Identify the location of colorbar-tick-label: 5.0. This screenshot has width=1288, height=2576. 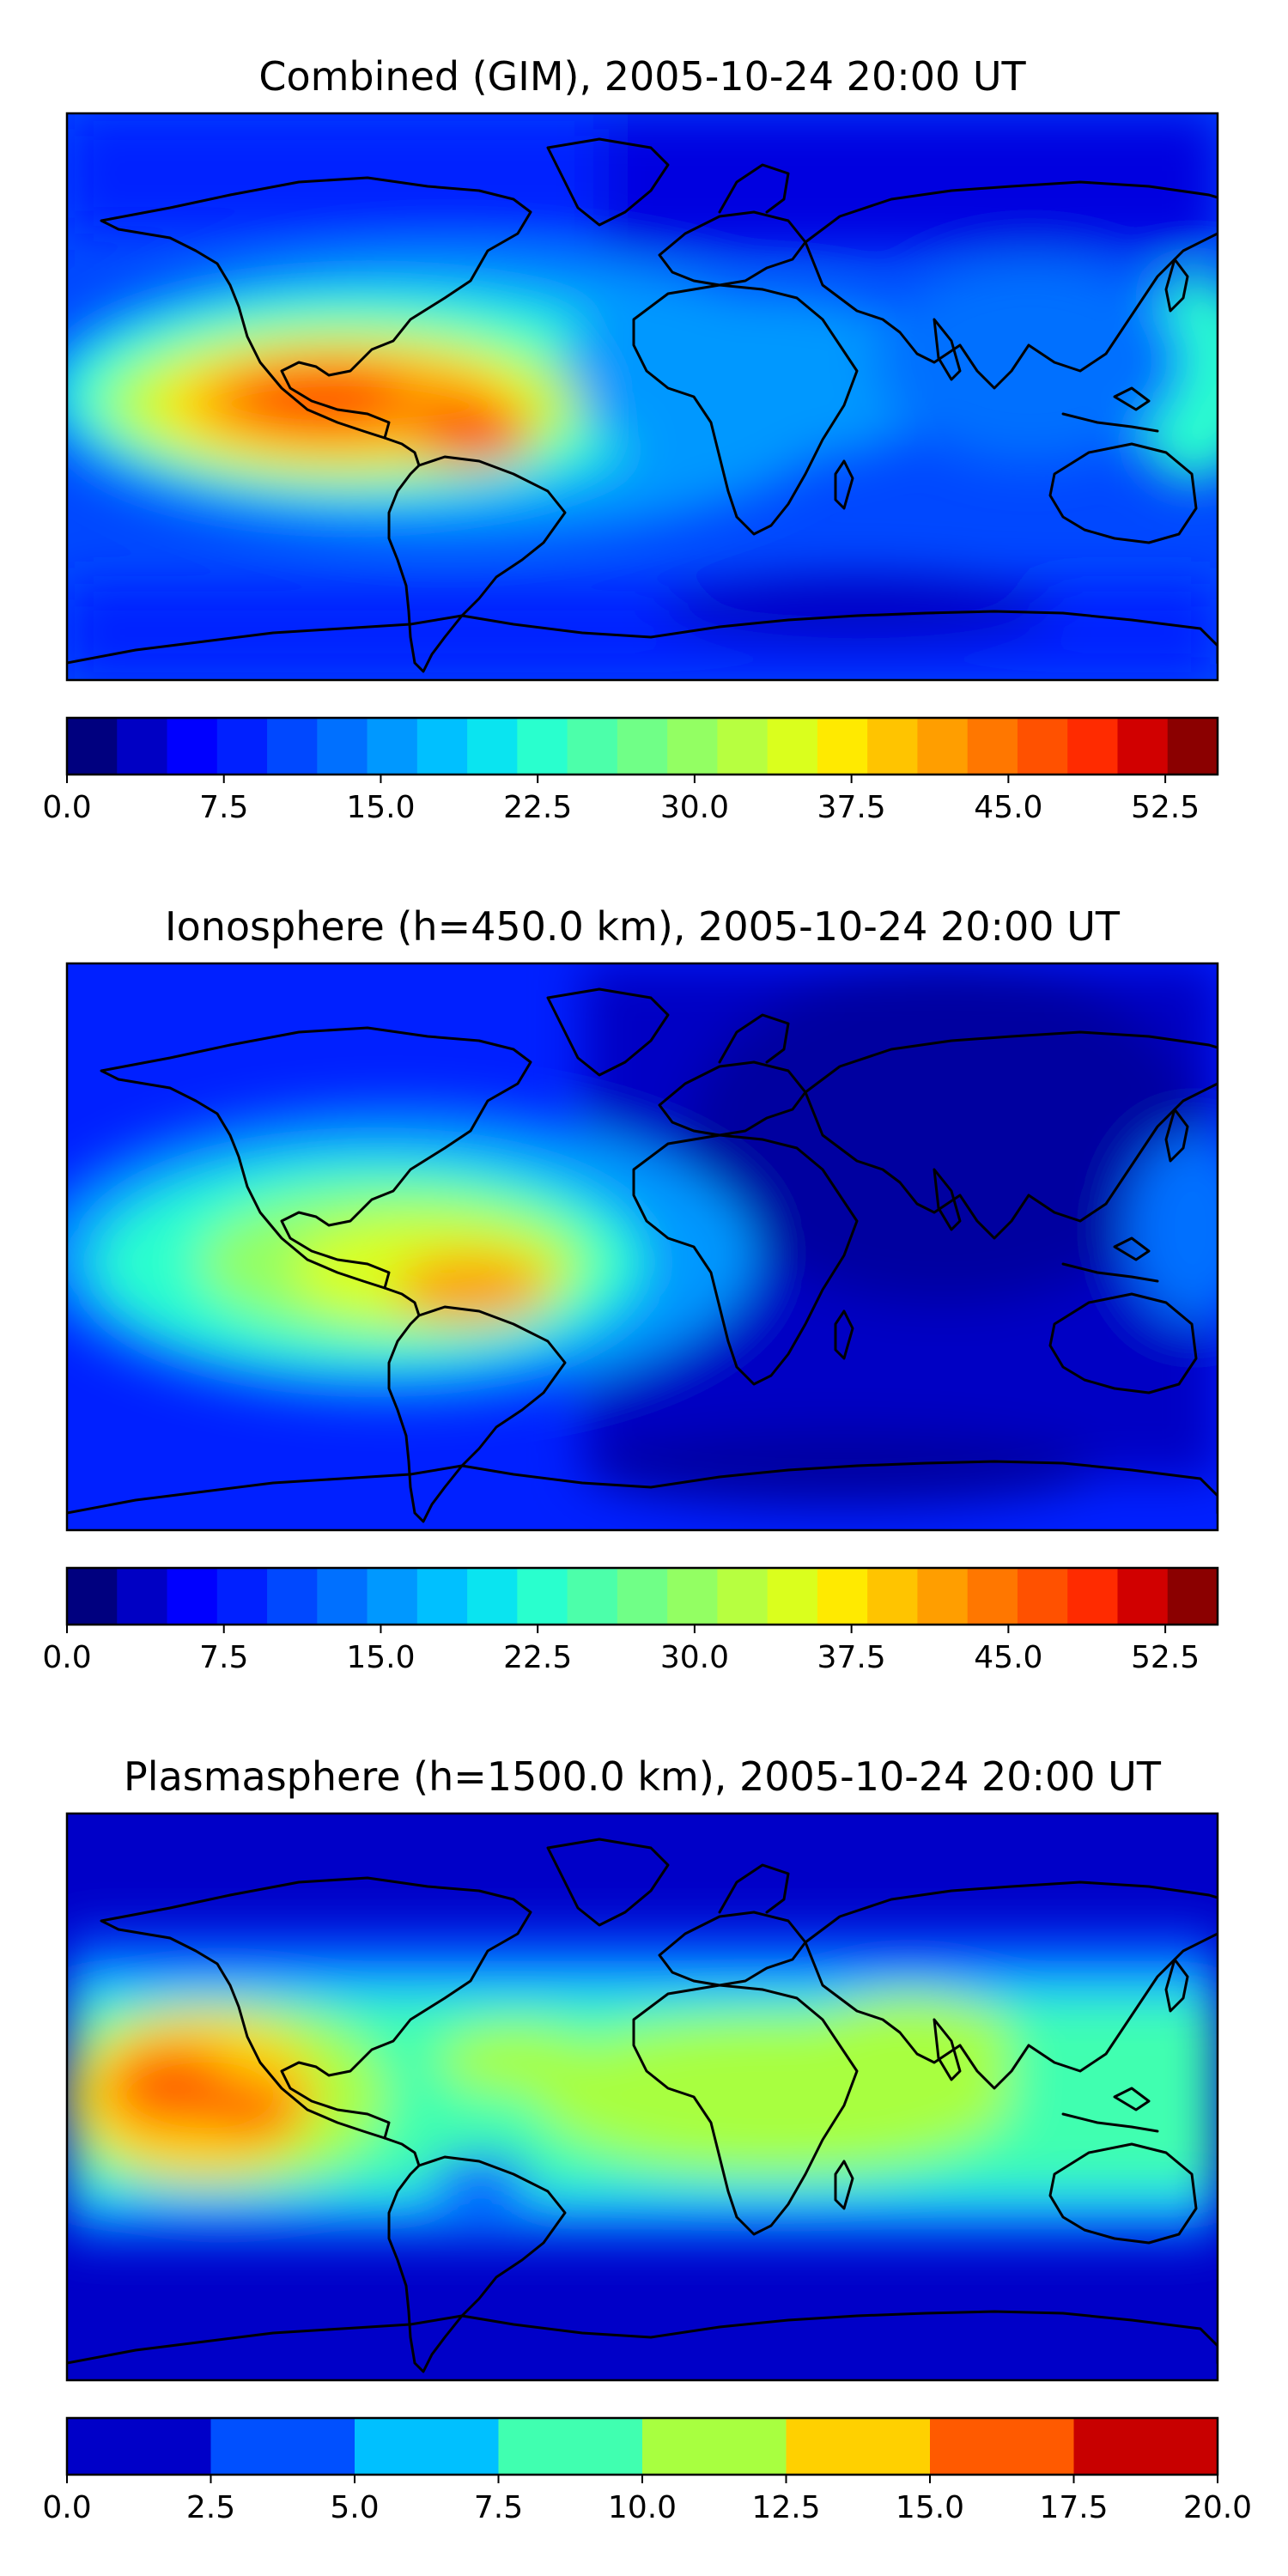
(355, 2507).